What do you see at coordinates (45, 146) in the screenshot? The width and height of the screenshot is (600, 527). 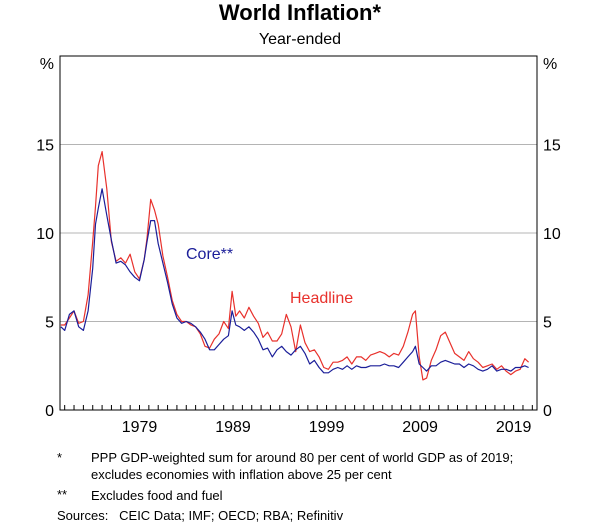 I see `y-tick-label-left: 15` at bounding box center [45, 146].